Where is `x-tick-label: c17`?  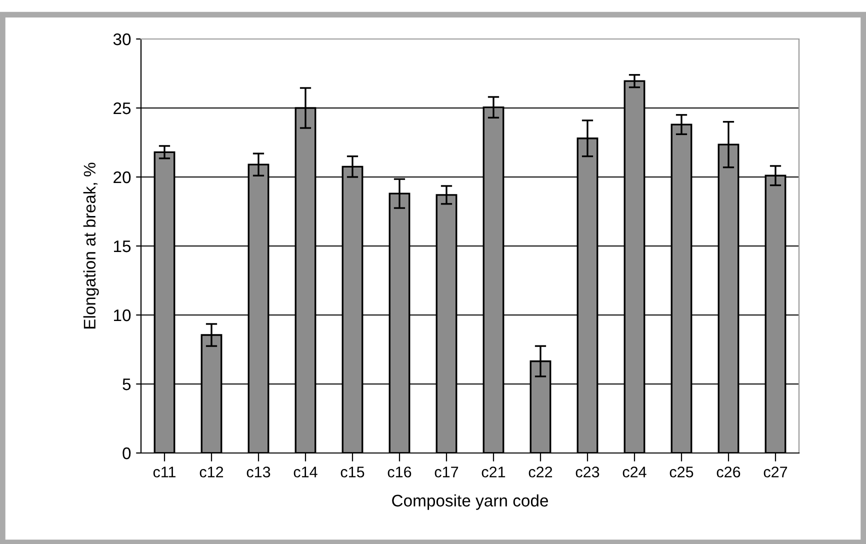
x-tick-label: c17 is located at coordinates (446, 472).